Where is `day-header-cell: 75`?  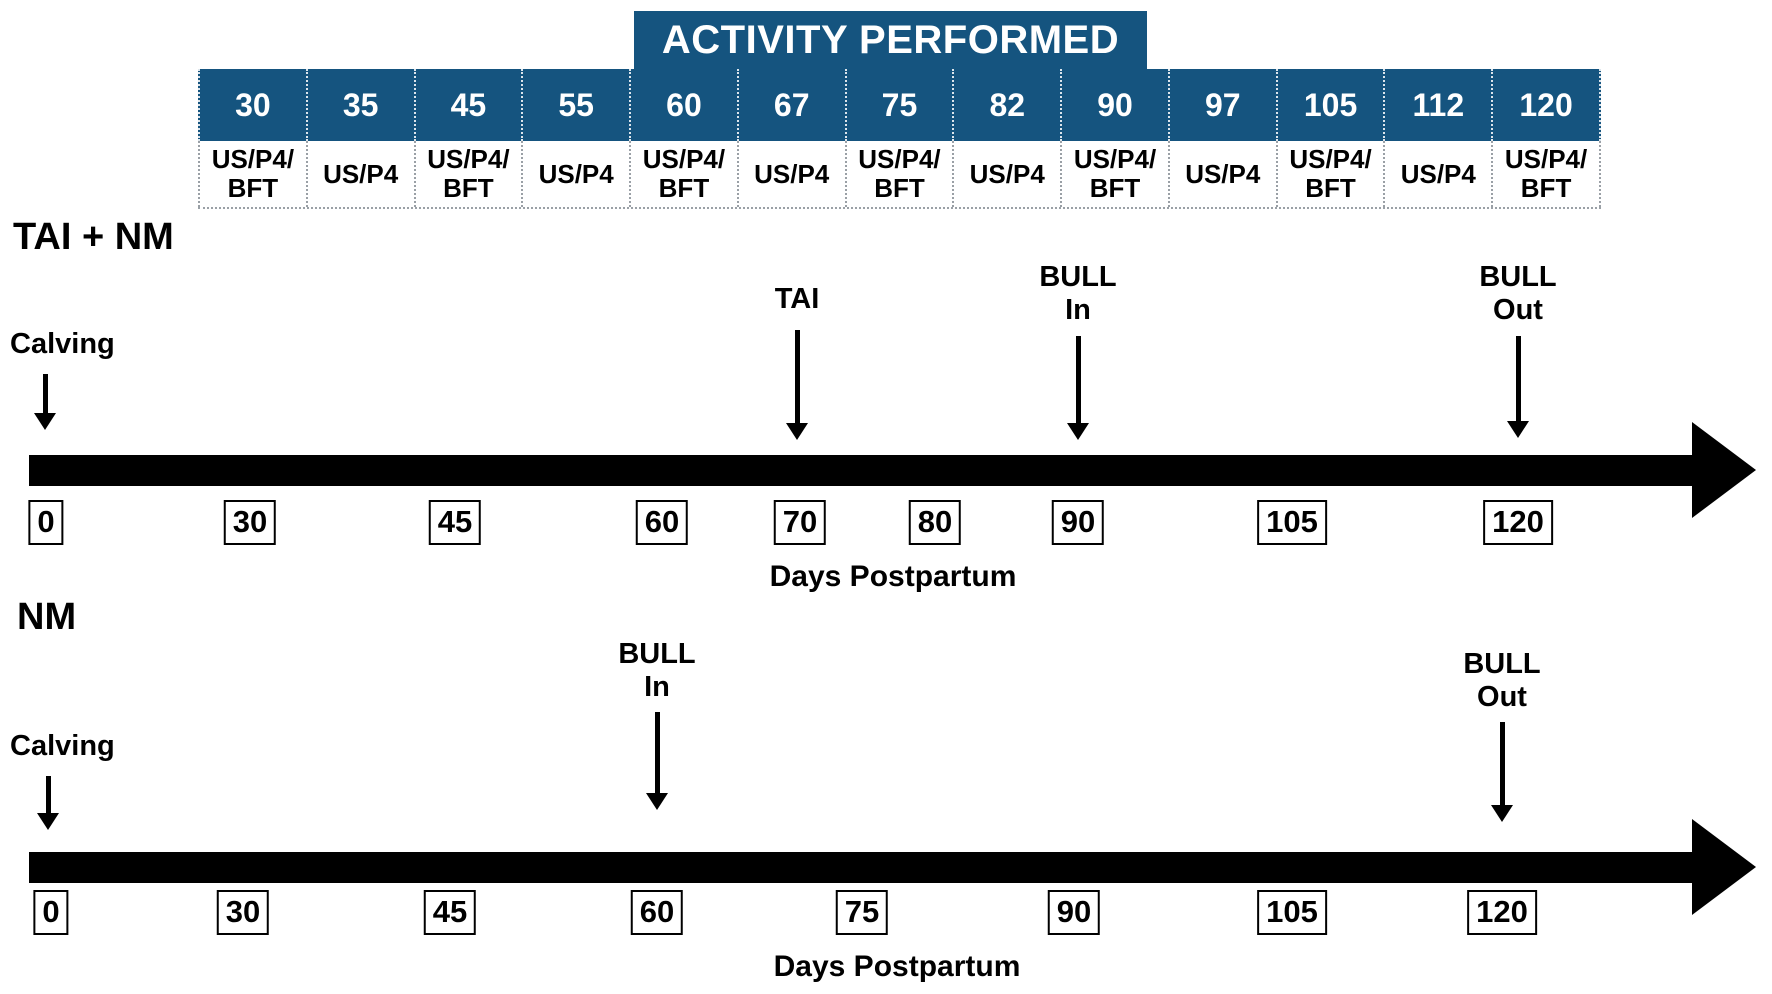 day-header-cell: 75 is located at coordinates (900, 105).